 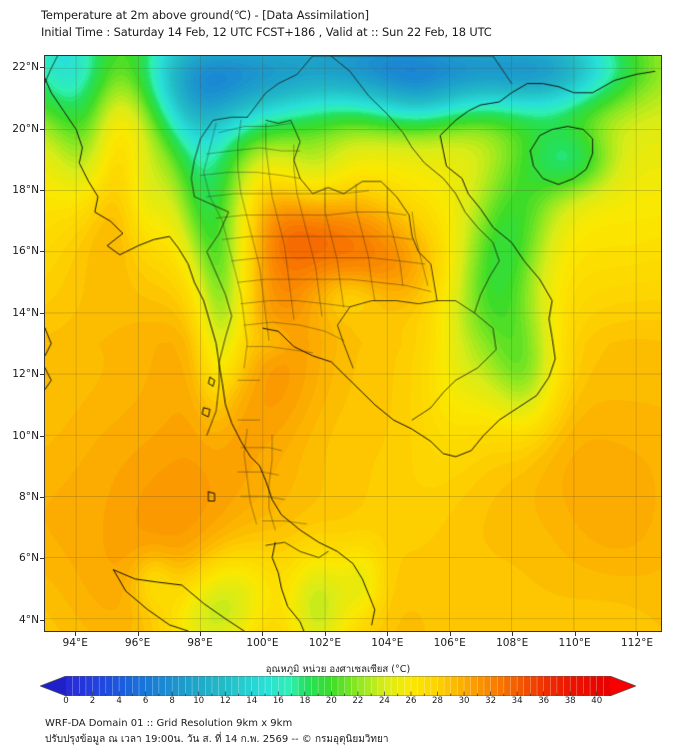 What do you see at coordinates (66, 701) in the screenshot?
I see `colorbar-tick-label: 0` at bounding box center [66, 701].